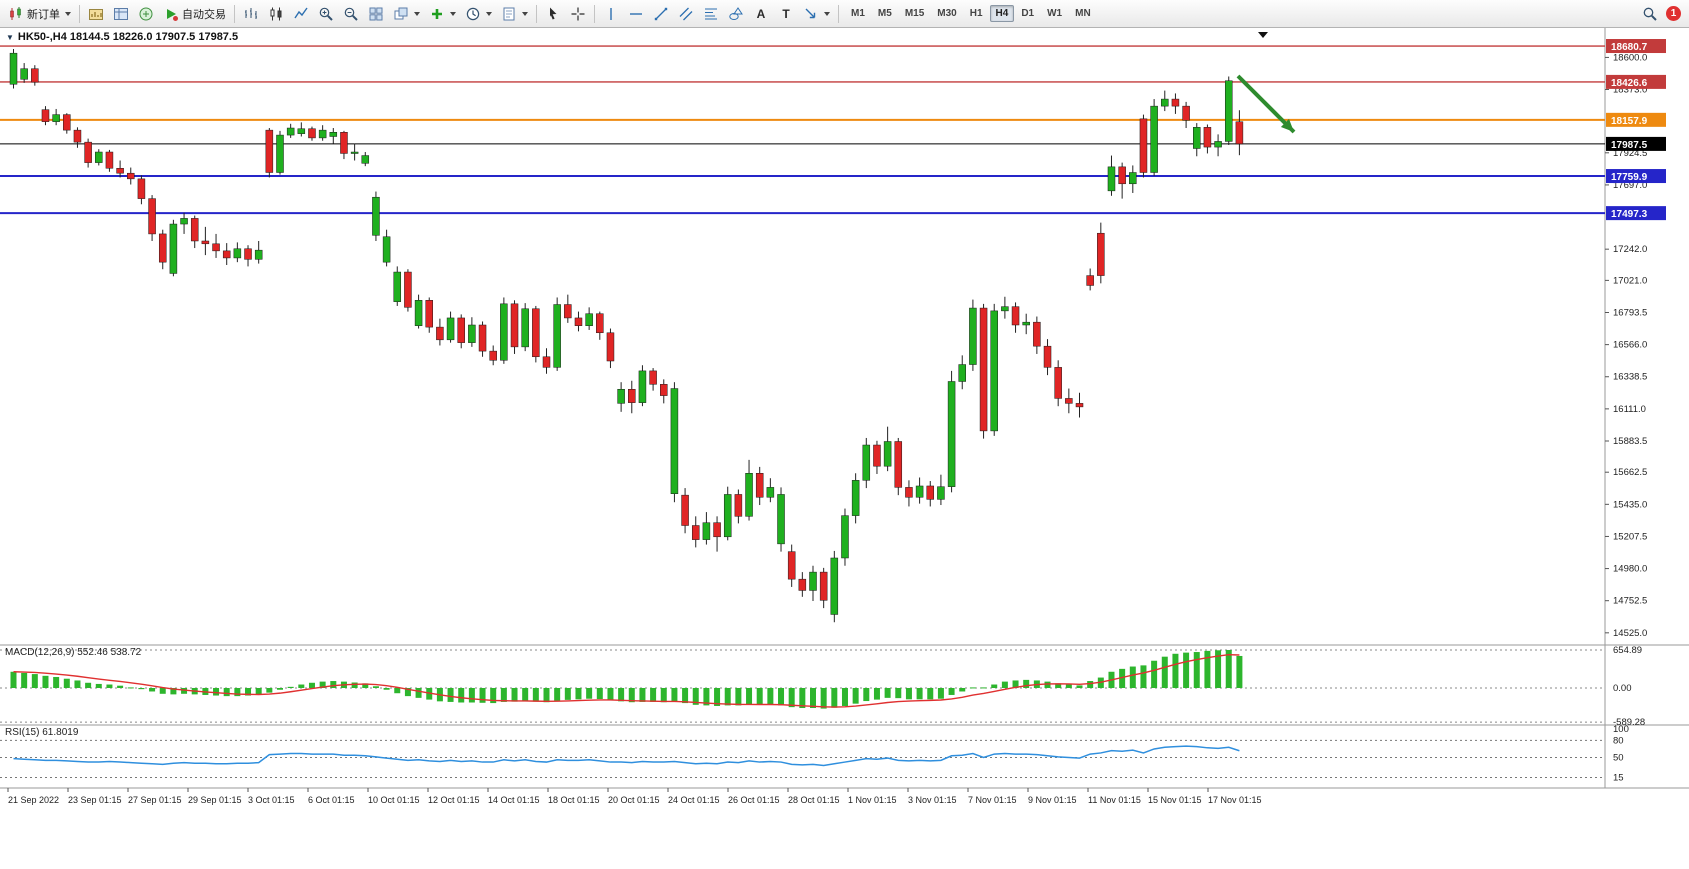 This screenshot has width=1689, height=869. I want to click on cascade-windows-button, so click(406, 14).